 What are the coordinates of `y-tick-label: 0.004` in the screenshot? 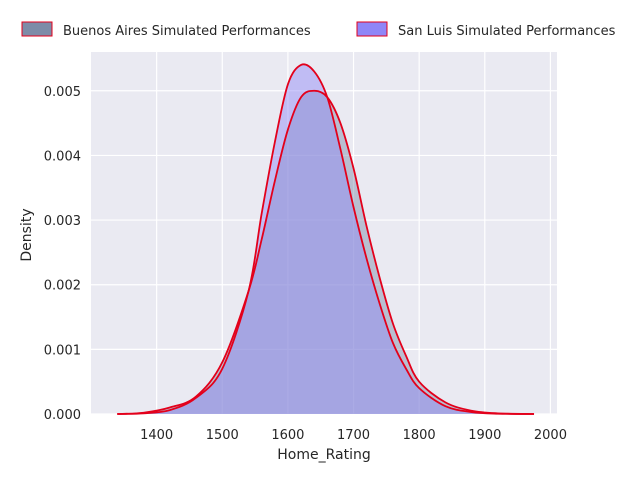 It's located at (62, 156).